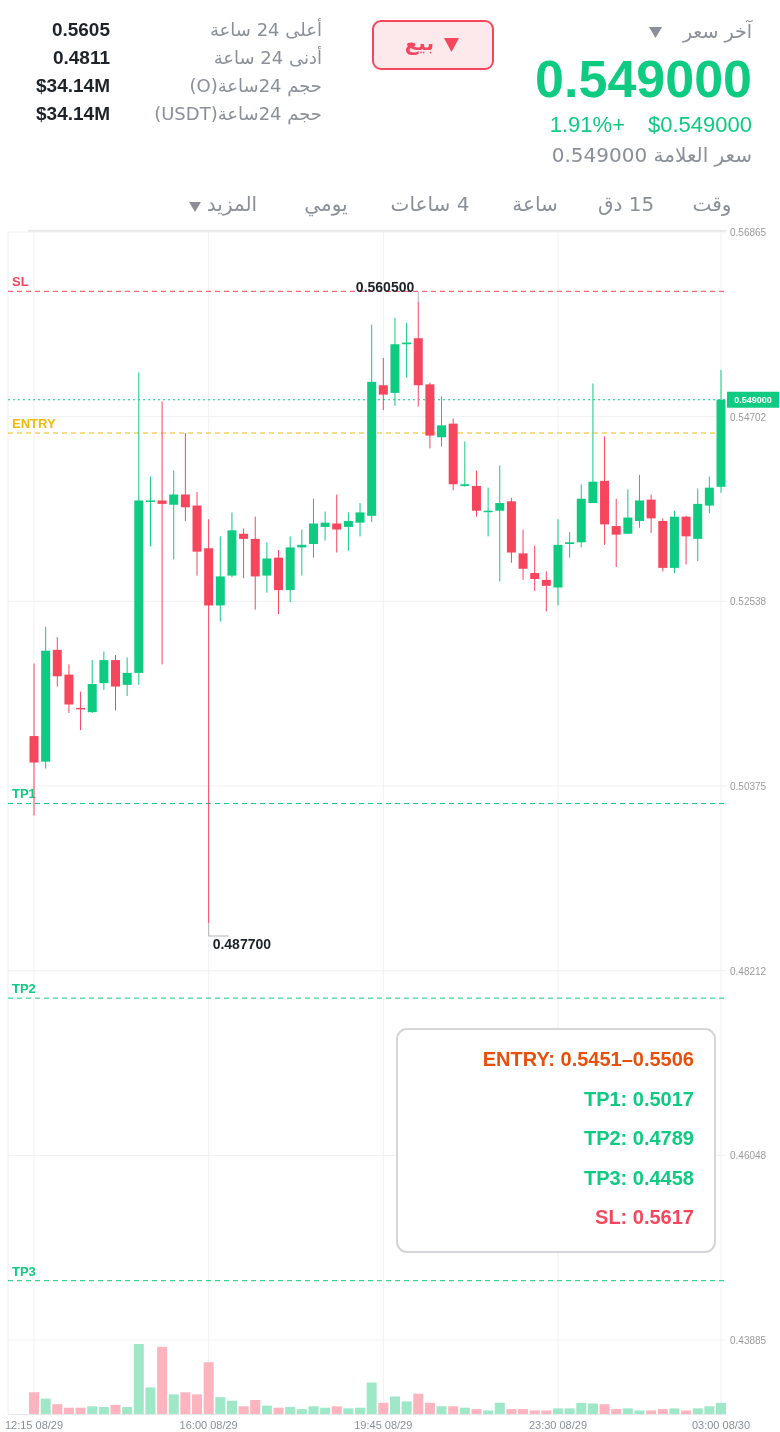 This screenshot has width=780, height=1432. I want to click on ref-line-label: TP3, so click(24, 1271).